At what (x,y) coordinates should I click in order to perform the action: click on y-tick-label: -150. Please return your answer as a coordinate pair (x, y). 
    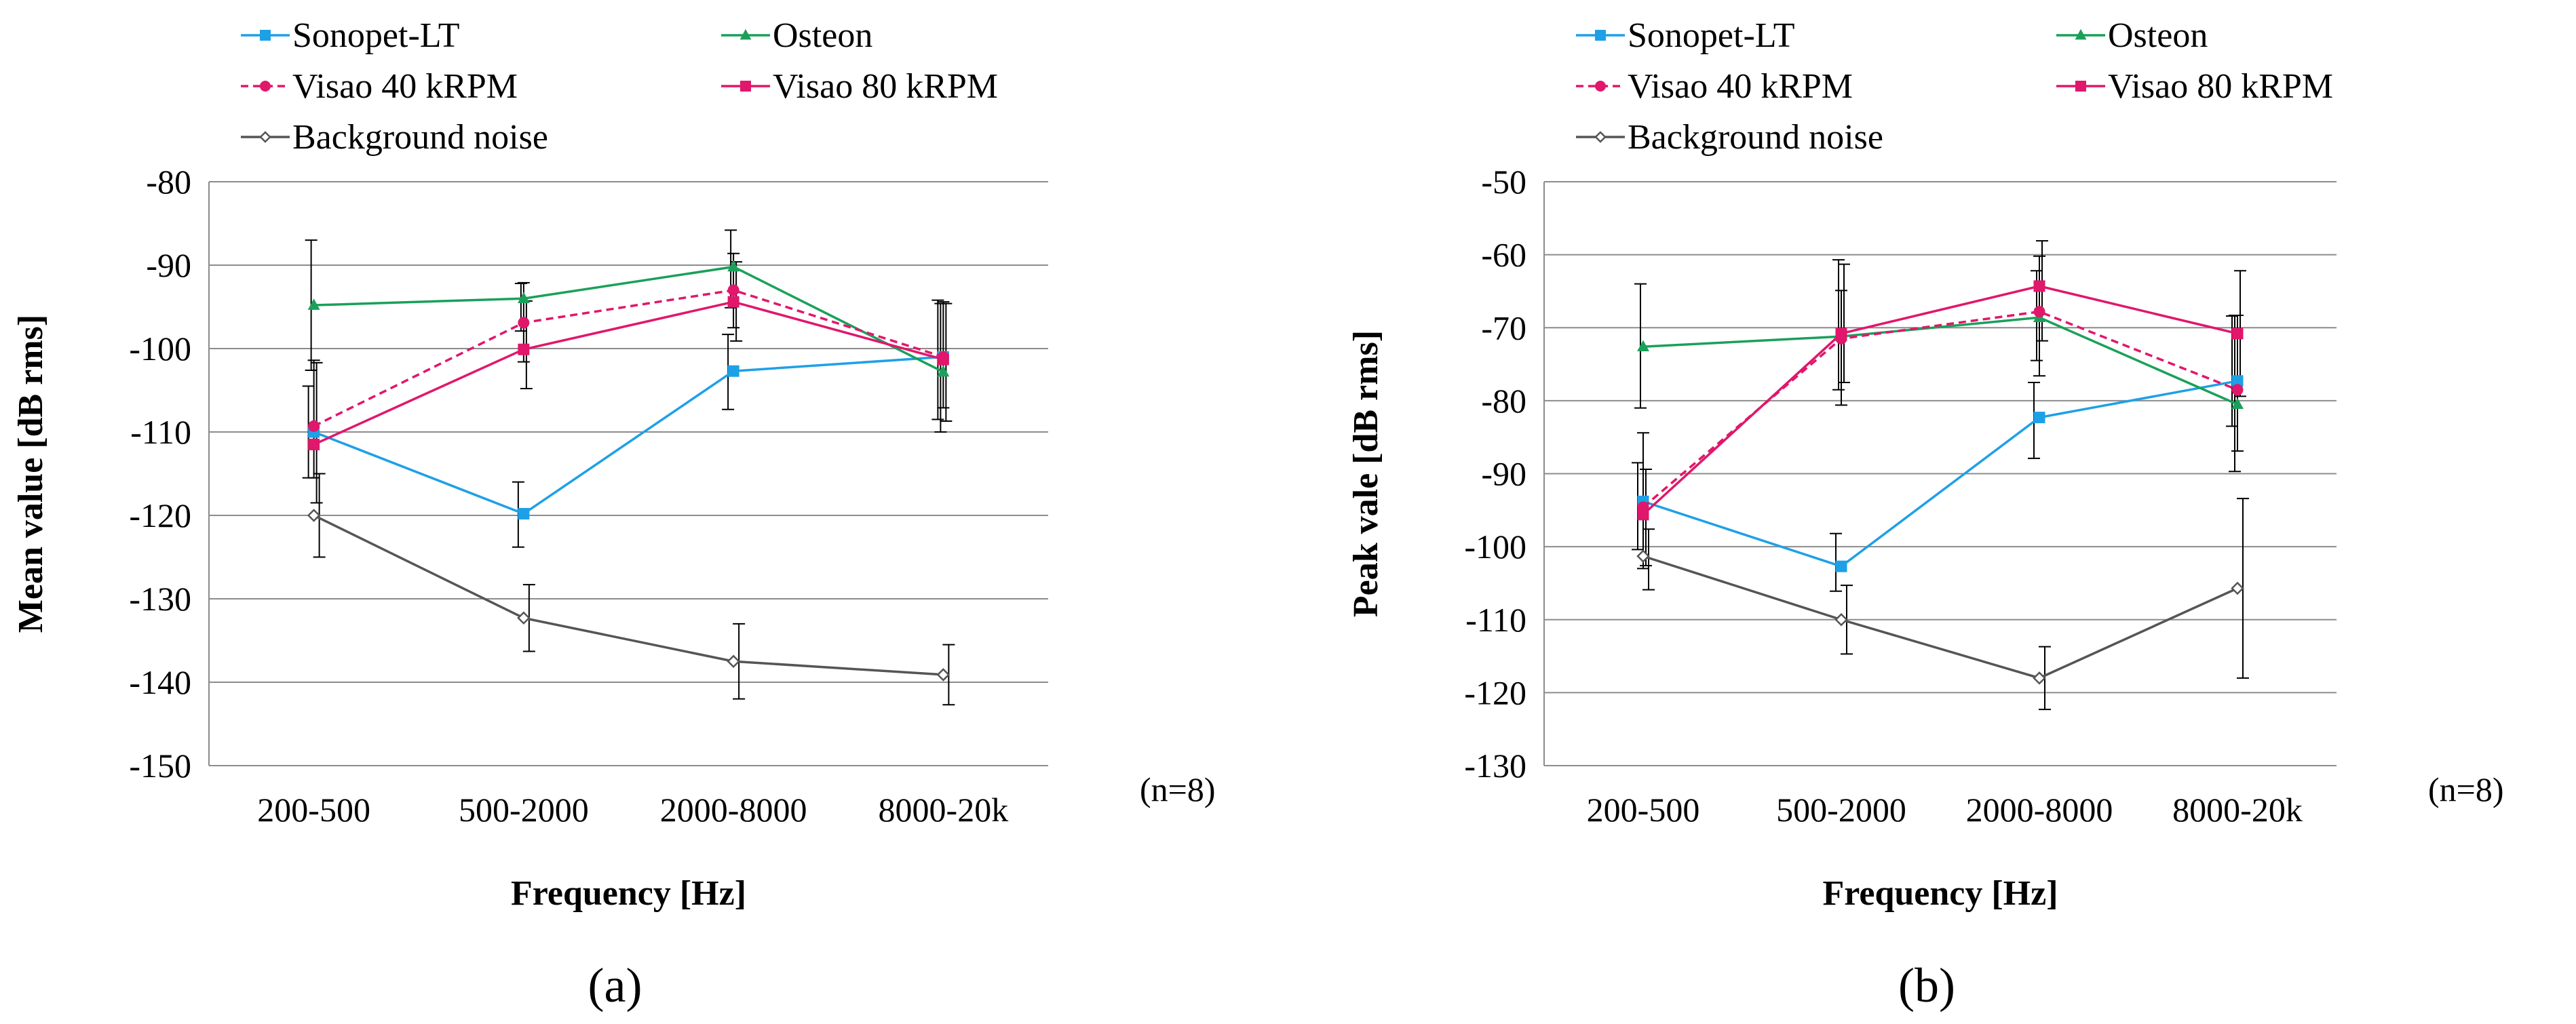
    Looking at the image, I should click on (160, 766).